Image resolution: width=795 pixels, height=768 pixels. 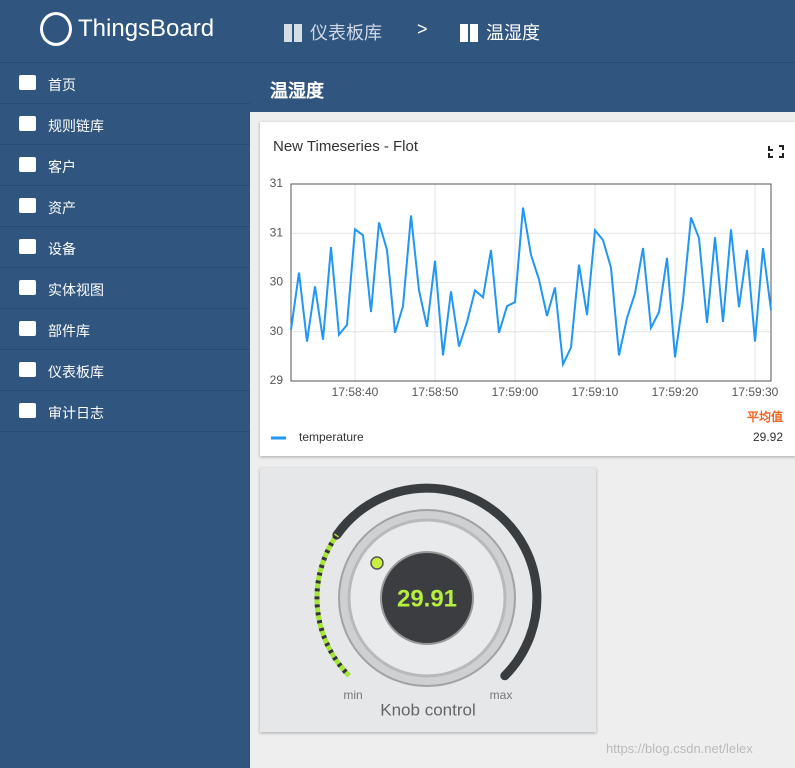 I want to click on menu-label: 规则链库, so click(x=76, y=126).